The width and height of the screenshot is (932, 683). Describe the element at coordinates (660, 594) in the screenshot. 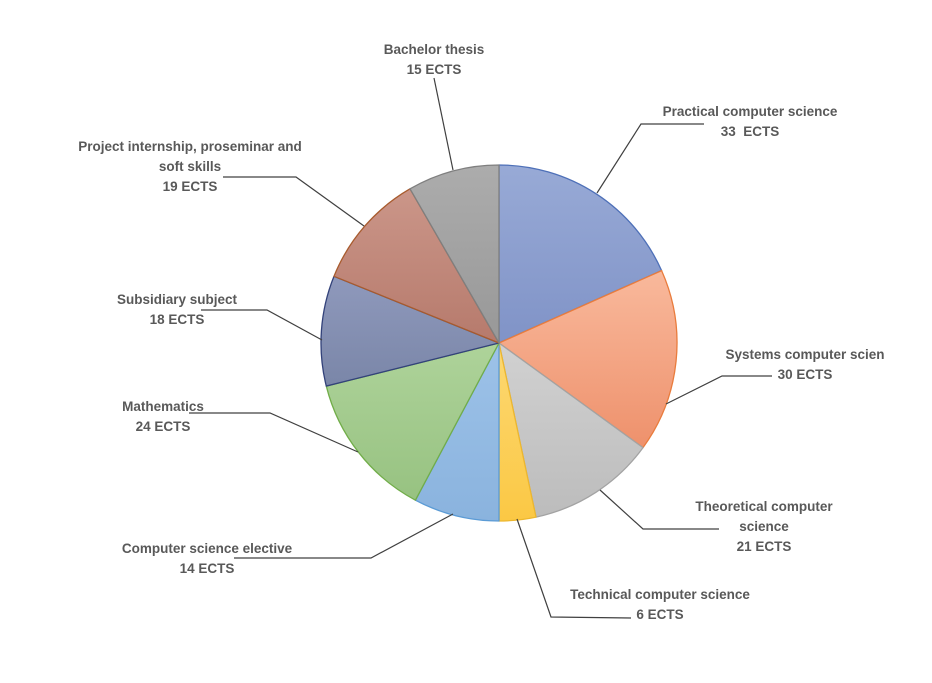

I see `slice-label-line: Technical computer science` at that location.